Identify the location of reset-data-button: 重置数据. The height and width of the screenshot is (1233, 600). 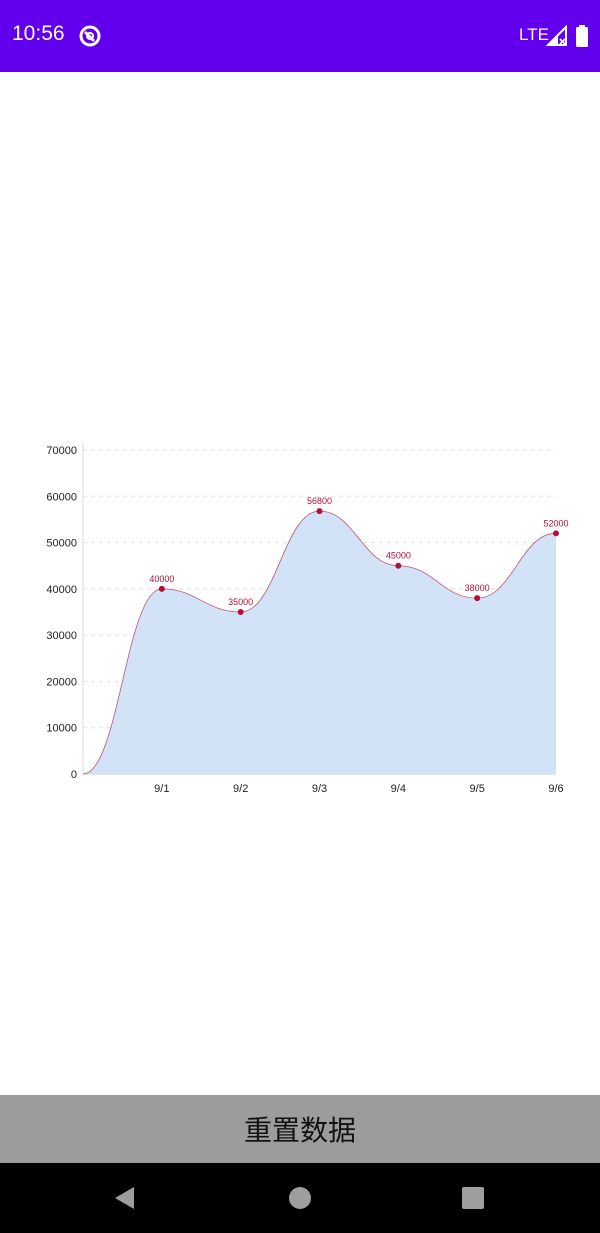
(300, 1129).